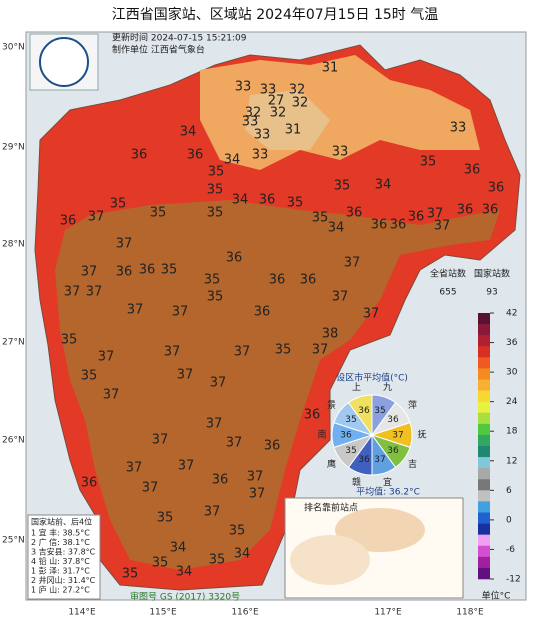 The image size is (550, 627). Describe the element at coordinates (275, 14) in the screenshot. I see `title: 江西省国家站、区域站 2024年07月15日 15时 气温` at that location.